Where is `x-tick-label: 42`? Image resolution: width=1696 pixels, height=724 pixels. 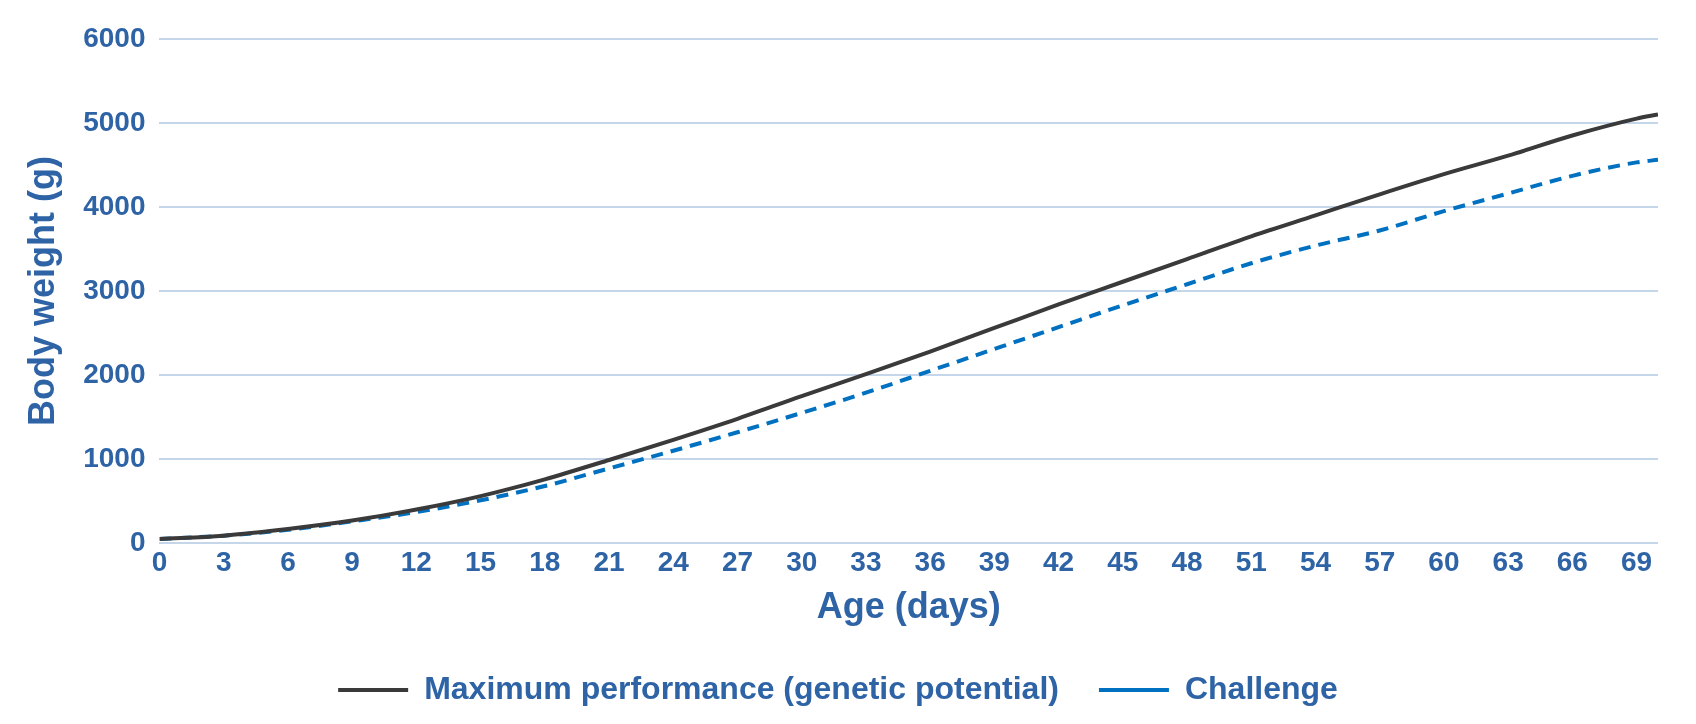 x-tick-label: 42 is located at coordinates (1059, 561).